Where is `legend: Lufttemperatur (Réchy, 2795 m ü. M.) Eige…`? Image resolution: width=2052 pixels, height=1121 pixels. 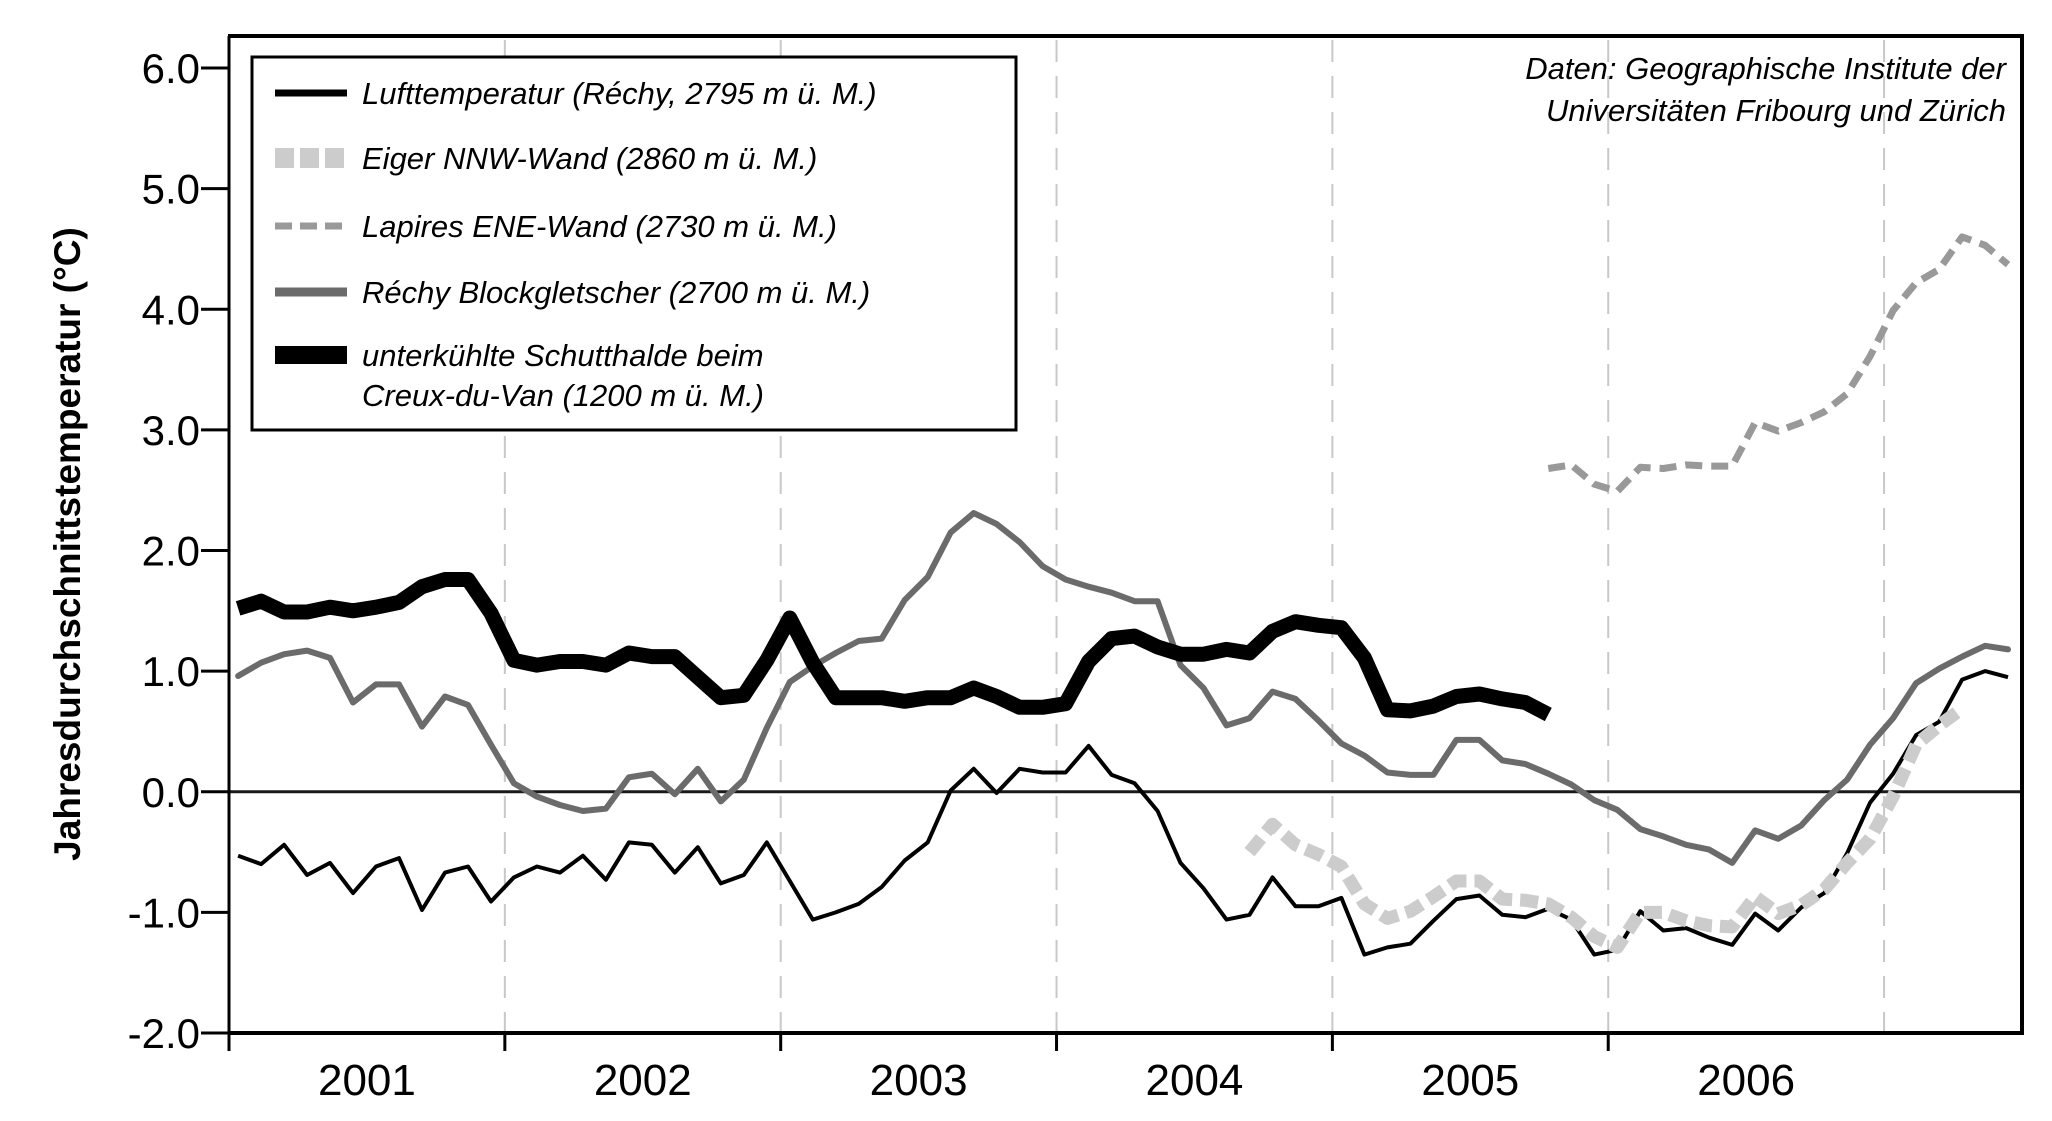 legend: Lufttemperatur (Réchy, 2795 m ü. M.) Eige… is located at coordinates (634, 243).